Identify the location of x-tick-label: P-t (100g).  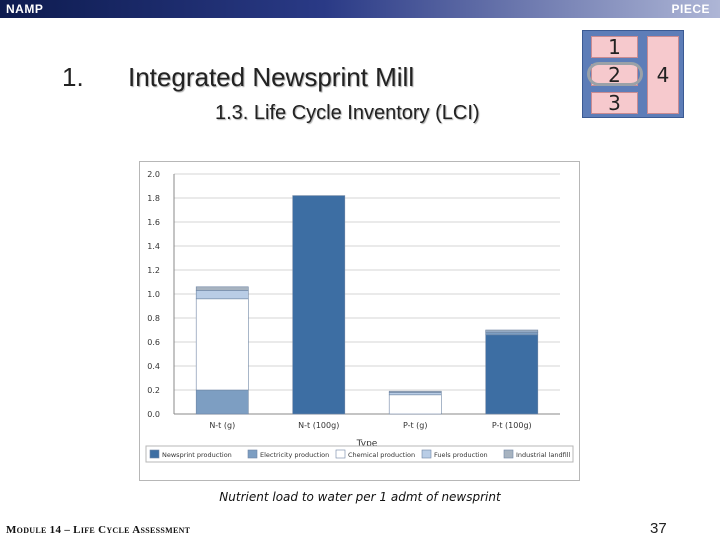
(512, 425).